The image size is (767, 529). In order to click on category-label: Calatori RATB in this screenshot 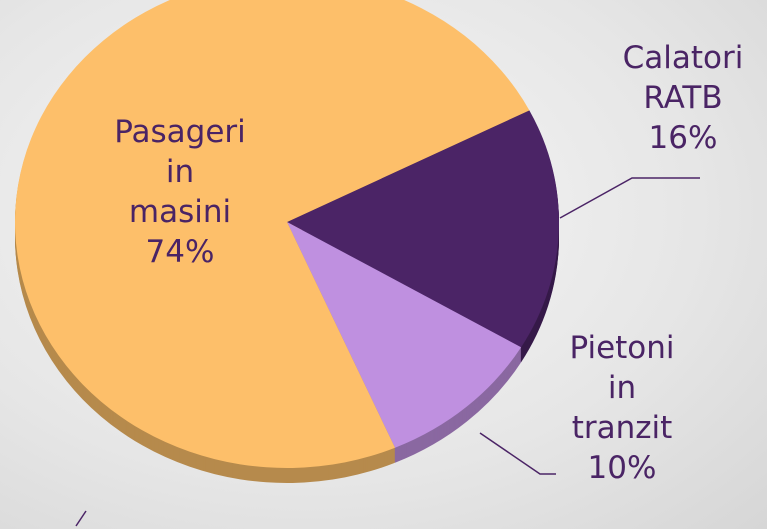, I will do `click(683, 78)`.